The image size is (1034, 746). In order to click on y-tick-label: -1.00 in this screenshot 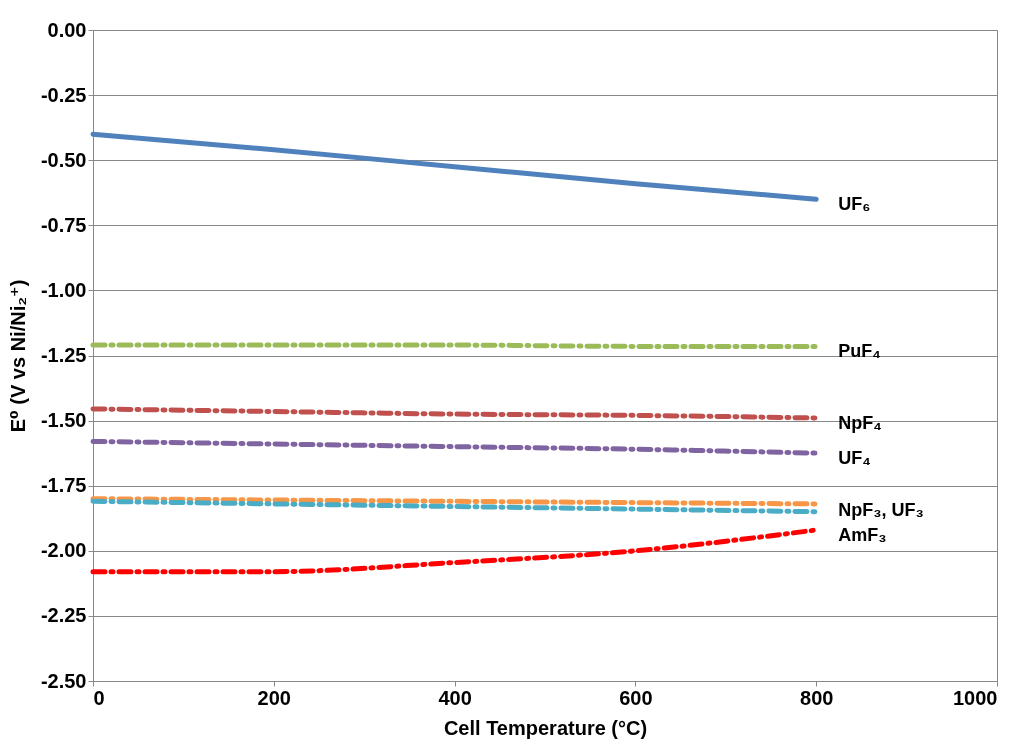, I will do `click(63, 289)`.